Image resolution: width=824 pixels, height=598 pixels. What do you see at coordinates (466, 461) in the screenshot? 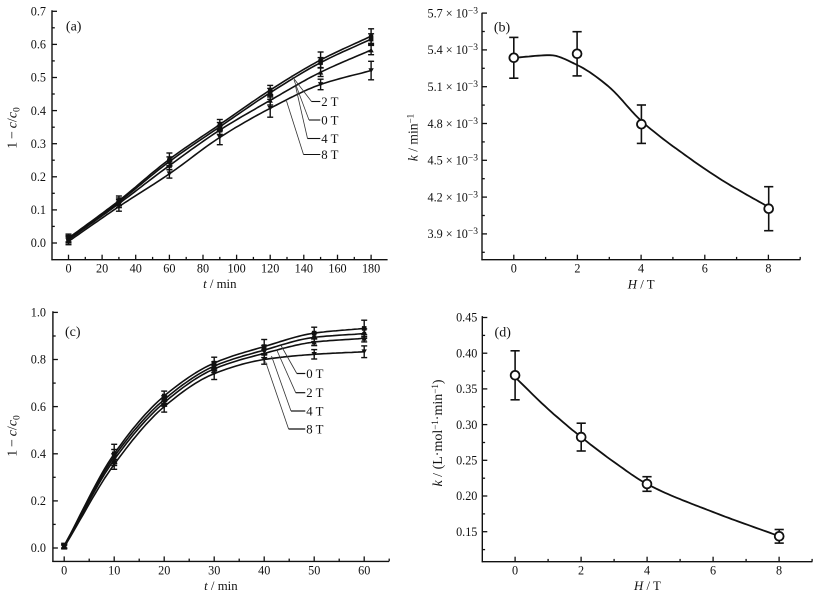
I see `svg-text: 0.25` at bounding box center [466, 461].